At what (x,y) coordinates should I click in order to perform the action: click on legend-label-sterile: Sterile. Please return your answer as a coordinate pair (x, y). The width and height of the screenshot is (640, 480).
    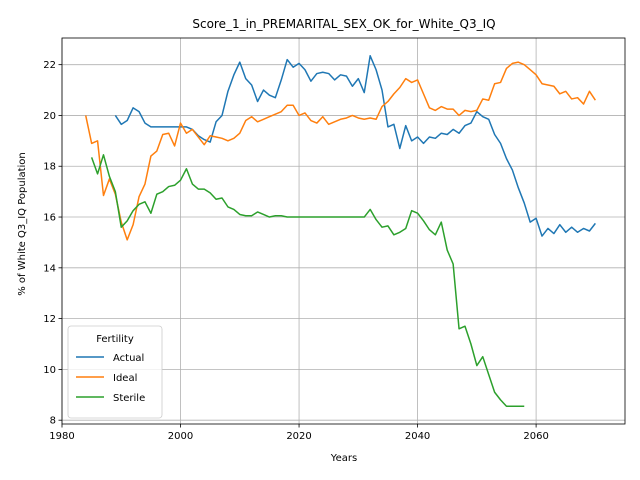
    Looking at the image, I should click on (129, 398).